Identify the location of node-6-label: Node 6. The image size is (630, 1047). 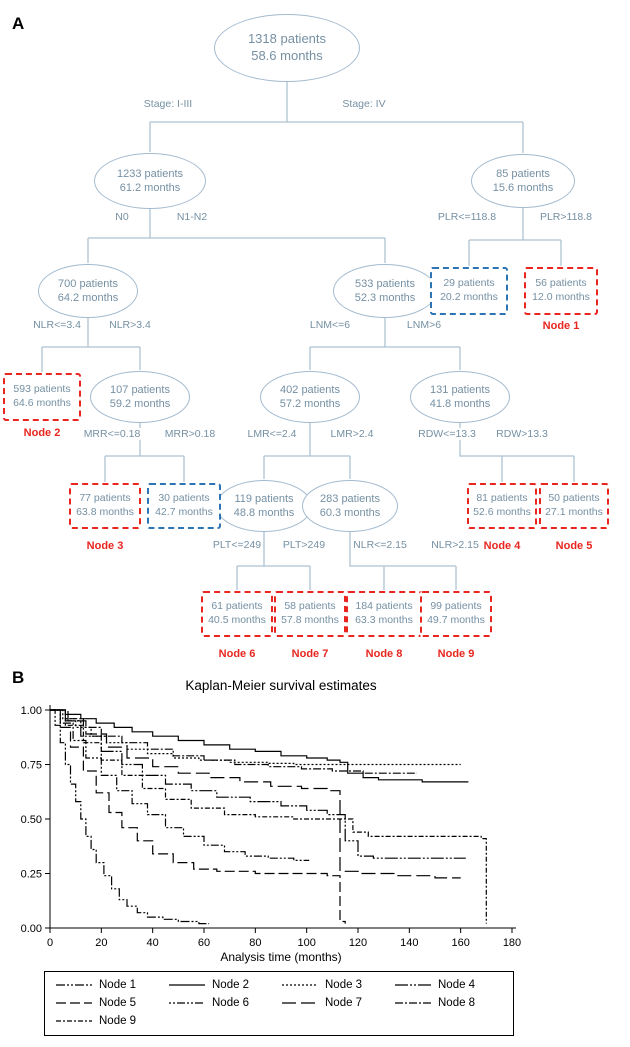
(237, 654).